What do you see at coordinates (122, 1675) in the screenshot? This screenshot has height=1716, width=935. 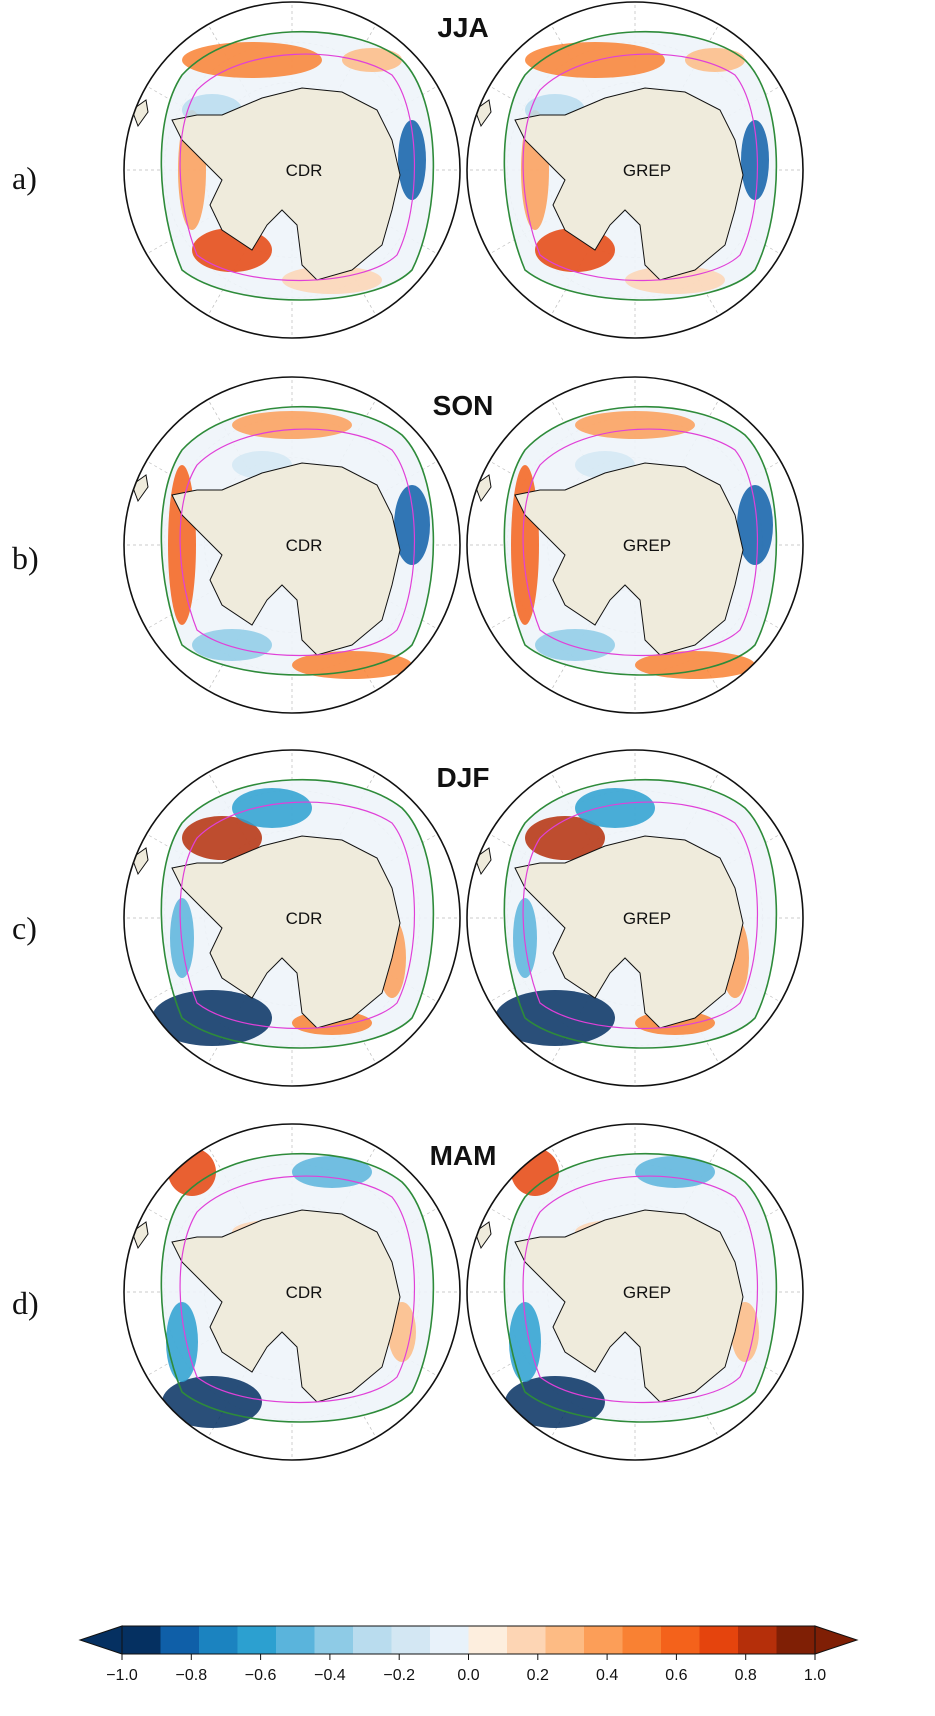 I see `colorbar-tick-label: −1.0` at bounding box center [122, 1675].